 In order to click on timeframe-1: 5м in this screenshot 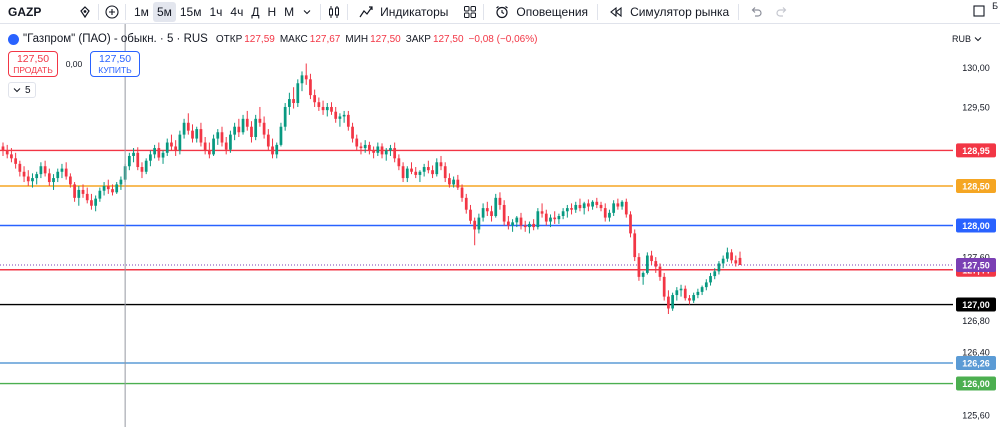, I will do `click(164, 11)`.